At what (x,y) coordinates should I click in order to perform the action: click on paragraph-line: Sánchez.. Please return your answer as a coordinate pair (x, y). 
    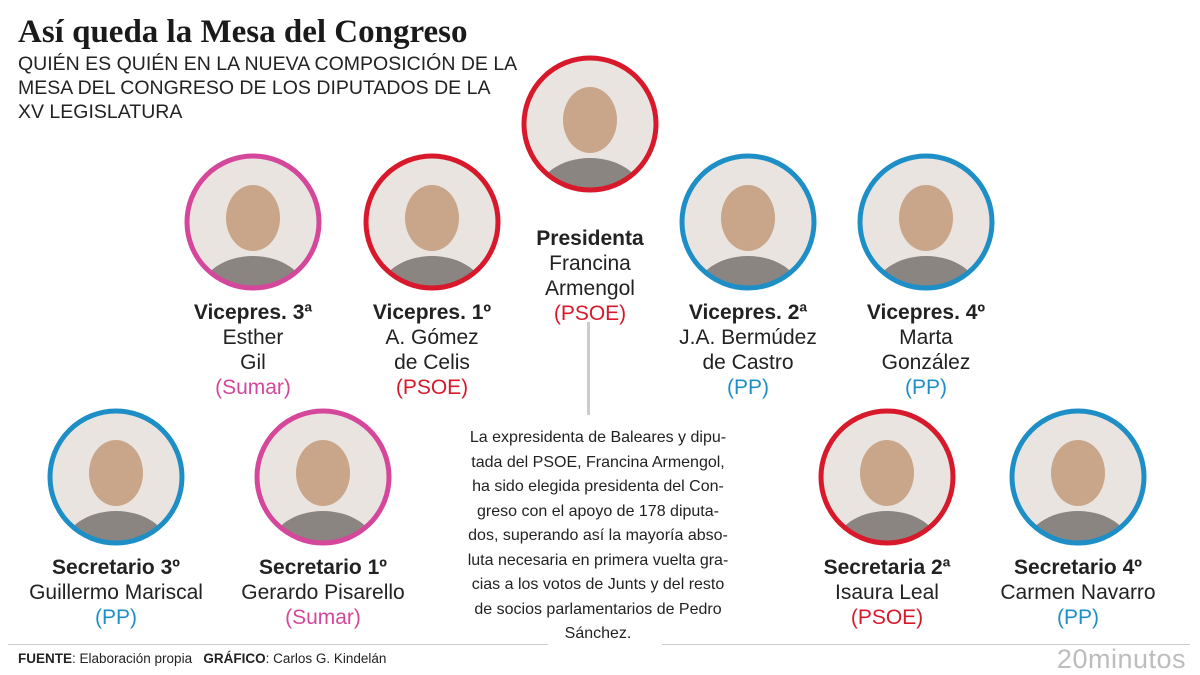
    Looking at the image, I should click on (598, 633).